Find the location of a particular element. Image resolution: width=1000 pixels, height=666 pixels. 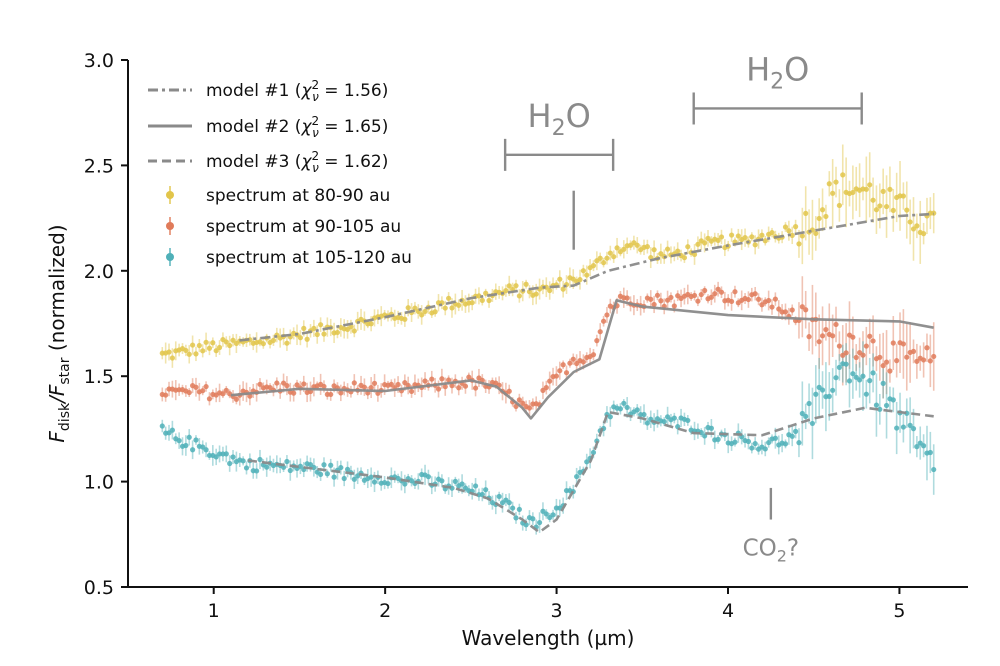

y-label-rest: (normalized) is located at coordinates (57, 290).